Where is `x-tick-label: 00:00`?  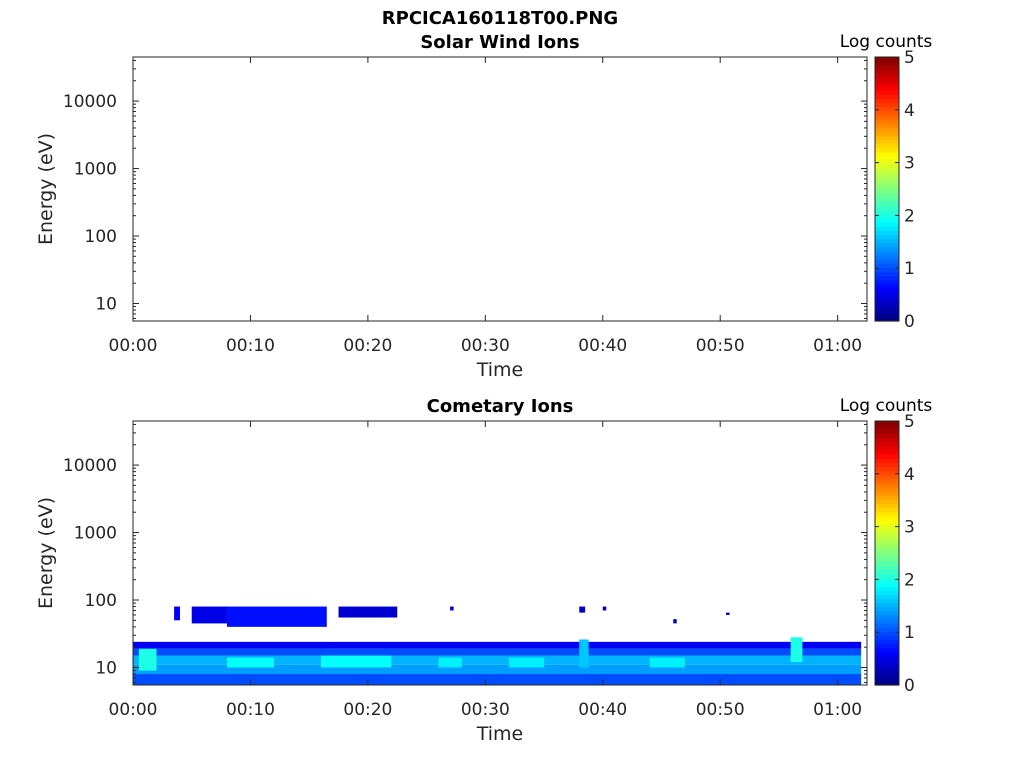
x-tick-label: 00:00 is located at coordinates (133, 710).